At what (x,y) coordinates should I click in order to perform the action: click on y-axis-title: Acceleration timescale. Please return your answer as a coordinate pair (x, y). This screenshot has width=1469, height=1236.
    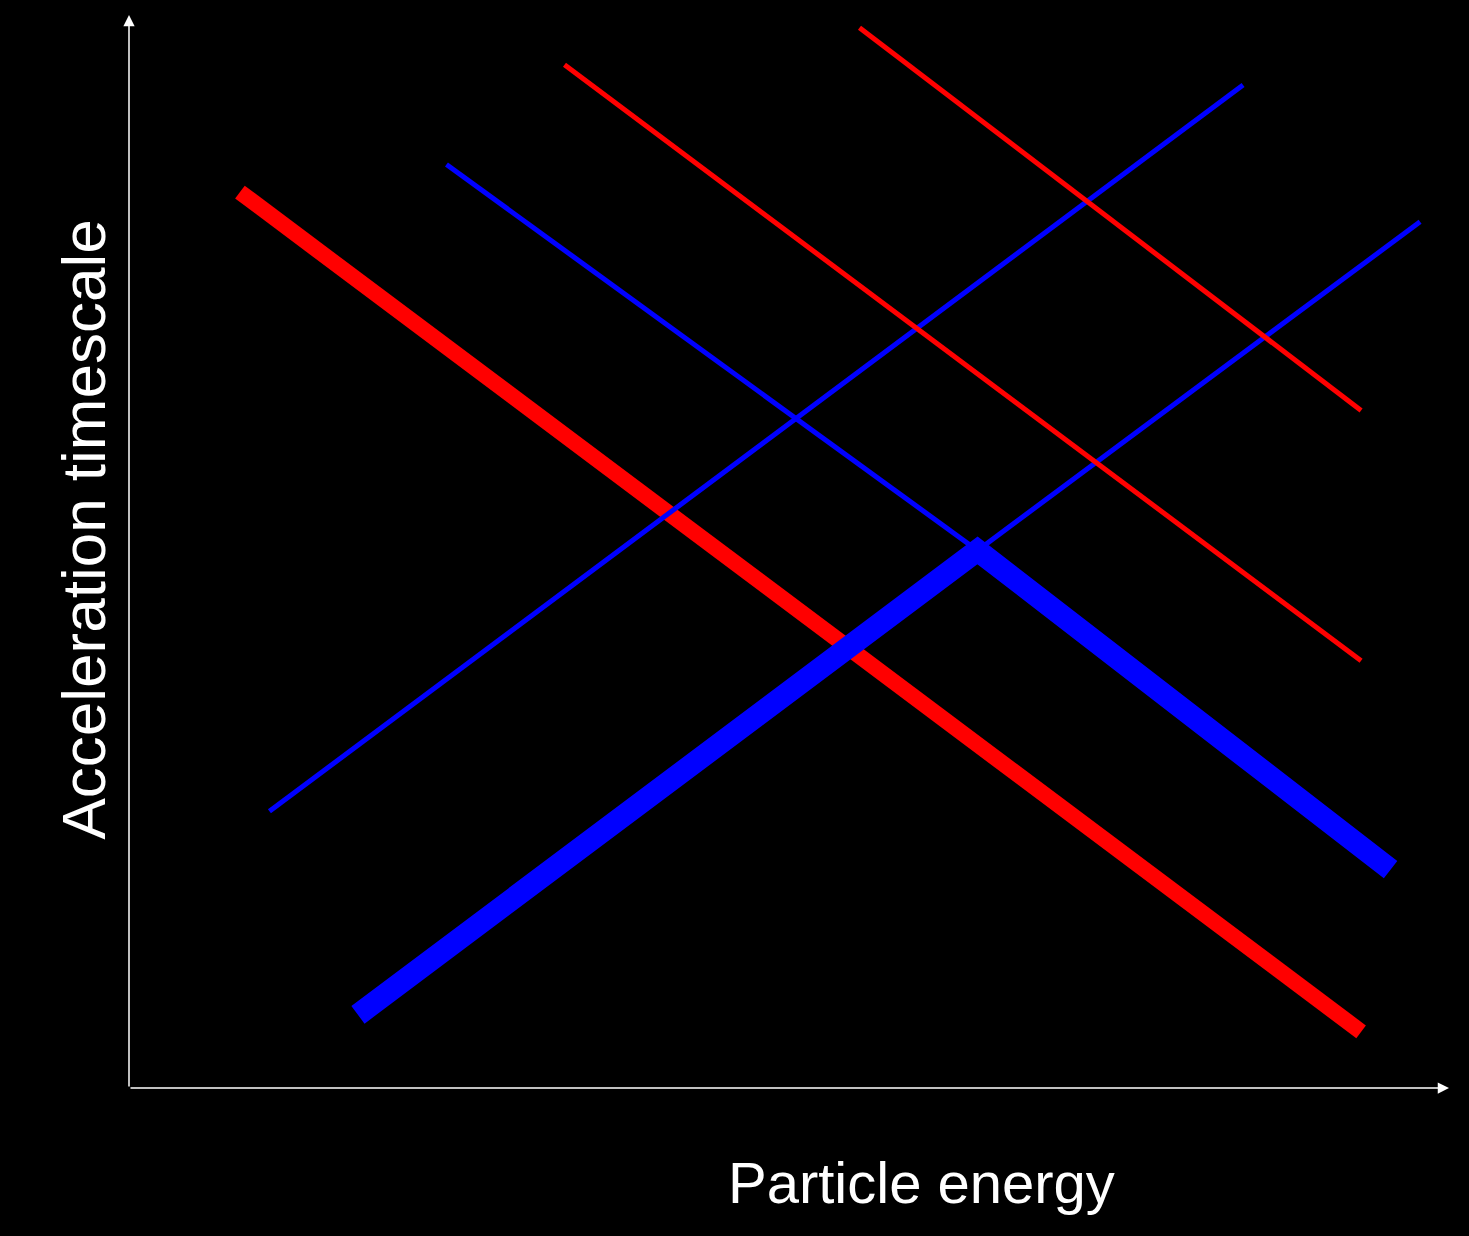
    Looking at the image, I should click on (84, 529).